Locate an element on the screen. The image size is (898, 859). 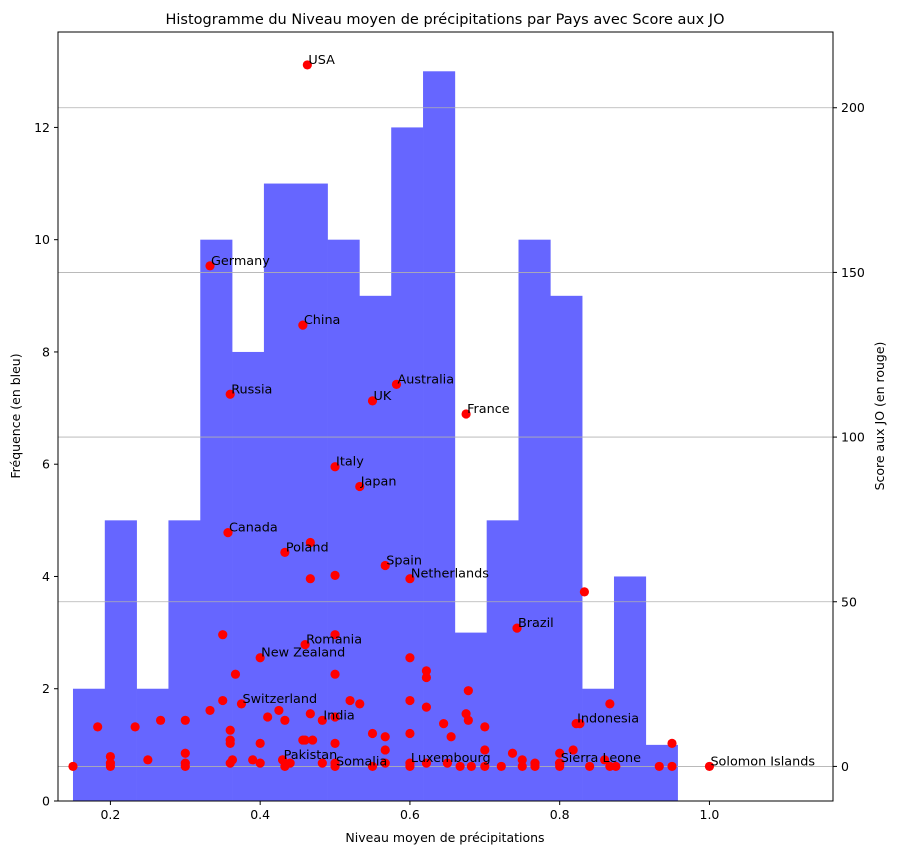
point-label: Sierra Leone is located at coordinates (601, 758).